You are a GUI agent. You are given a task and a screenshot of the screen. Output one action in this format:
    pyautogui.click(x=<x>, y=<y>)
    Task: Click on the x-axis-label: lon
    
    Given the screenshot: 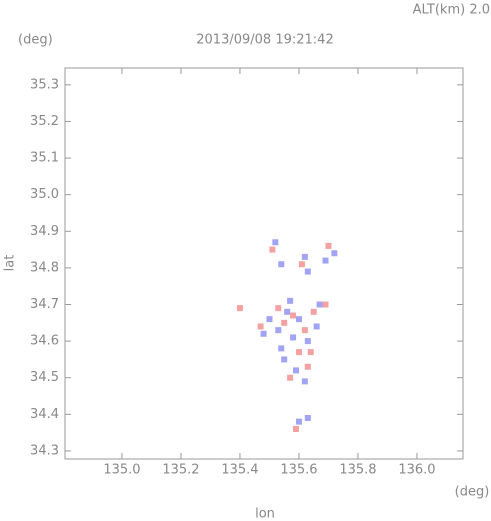 What is the action you would take?
    pyautogui.click(x=265, y=514)
    